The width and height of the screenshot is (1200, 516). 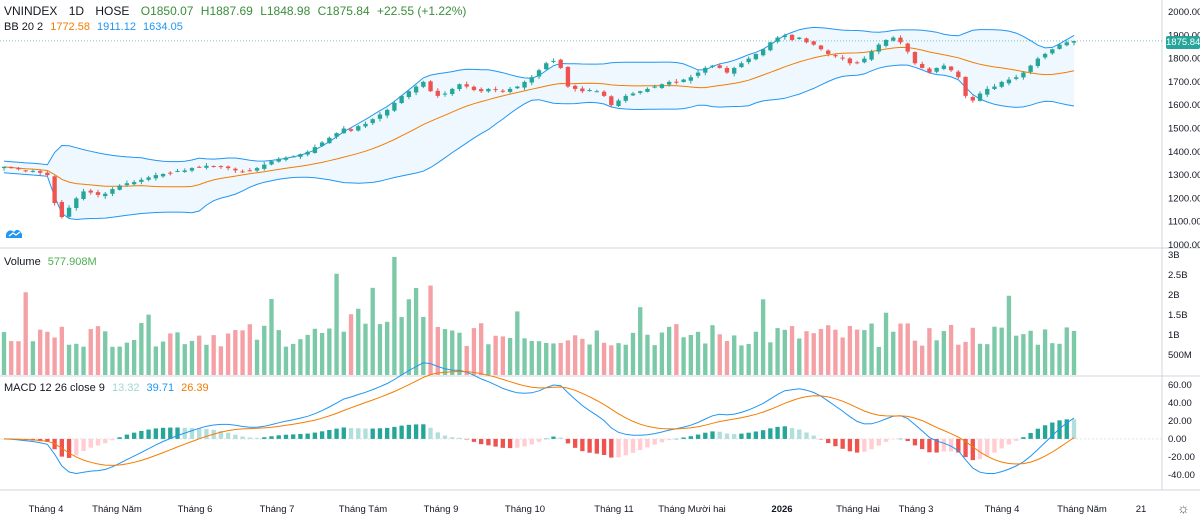 I want to click on macd-label: MACD 12 26 close 9, so click(x=54, y=388).